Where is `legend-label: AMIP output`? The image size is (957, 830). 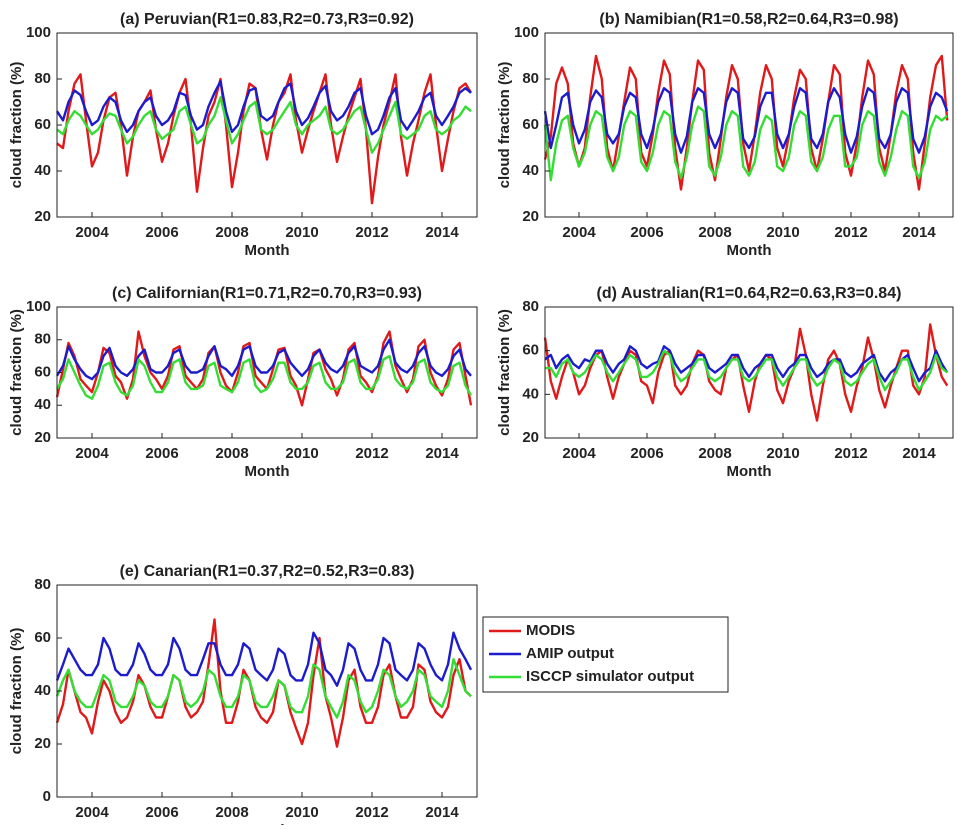 legend-label: AMIP output is located at coordinates (570, 653).